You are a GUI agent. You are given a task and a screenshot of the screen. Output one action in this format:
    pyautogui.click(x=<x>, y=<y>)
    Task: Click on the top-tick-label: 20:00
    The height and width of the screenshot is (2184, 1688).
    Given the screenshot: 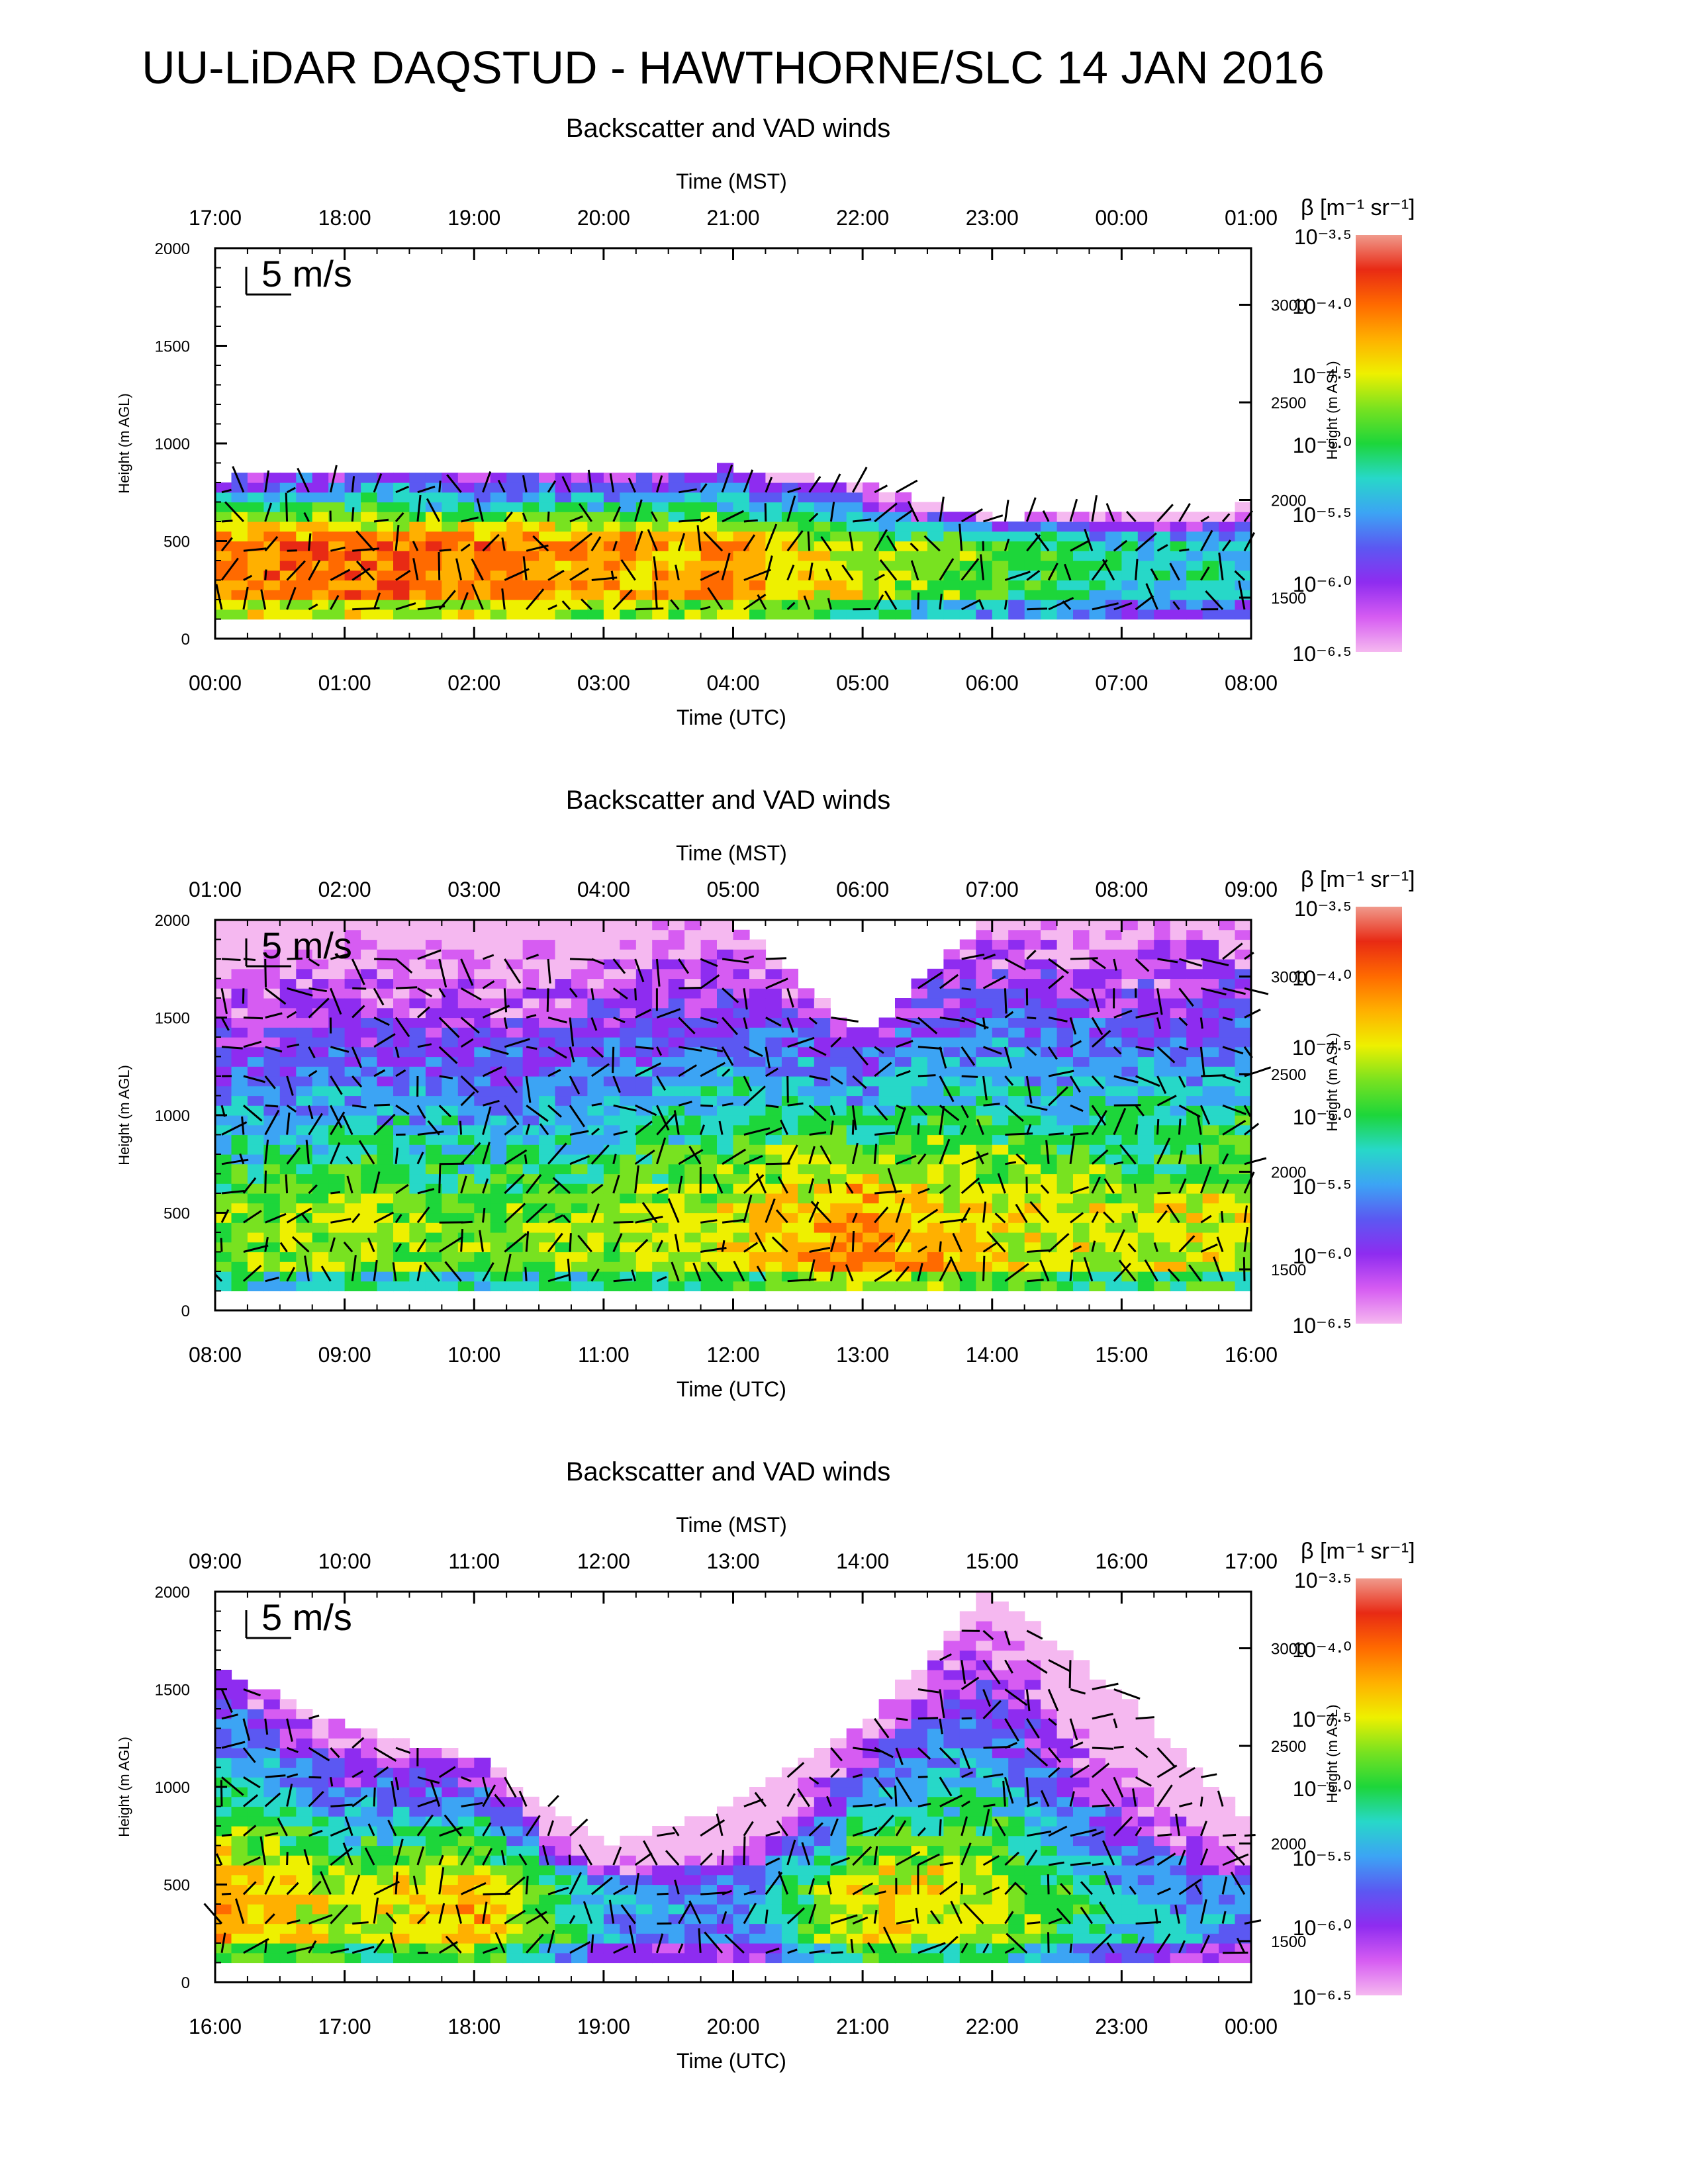 What is the action you would take?
    pyautogui.click(x=603, y=218)
    